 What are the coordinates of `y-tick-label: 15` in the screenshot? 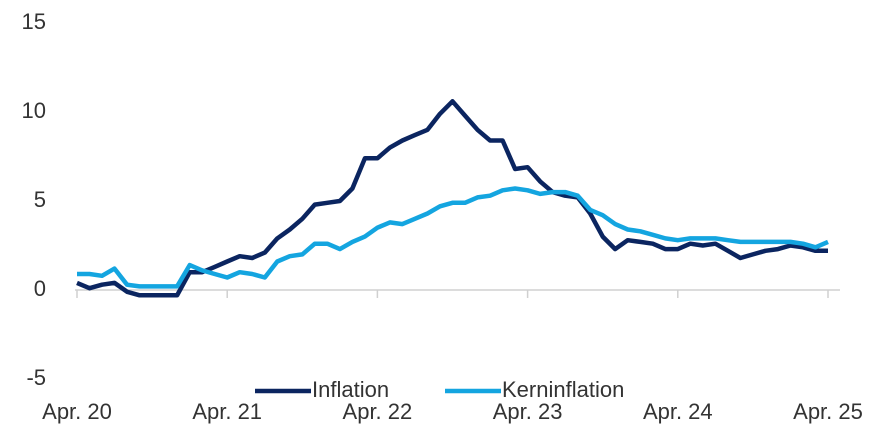 It's located at (34, 21).